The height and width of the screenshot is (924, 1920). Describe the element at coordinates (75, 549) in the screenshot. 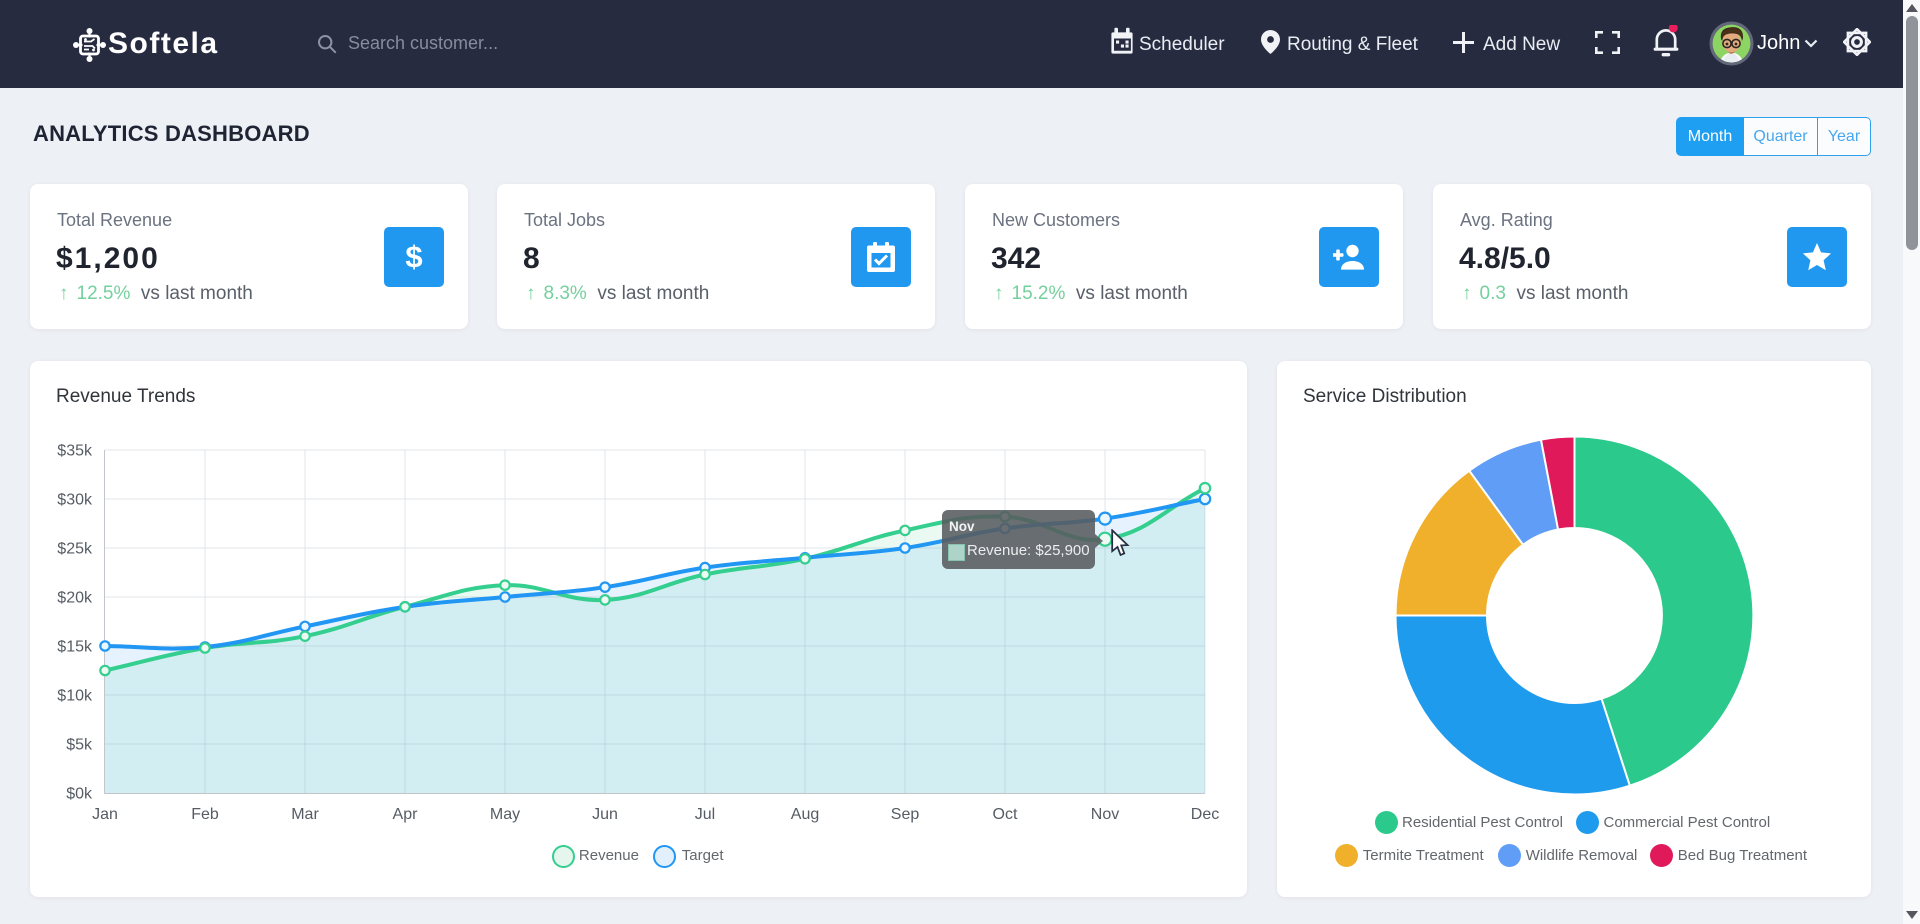

I see `svg-text: $25k` at that location.